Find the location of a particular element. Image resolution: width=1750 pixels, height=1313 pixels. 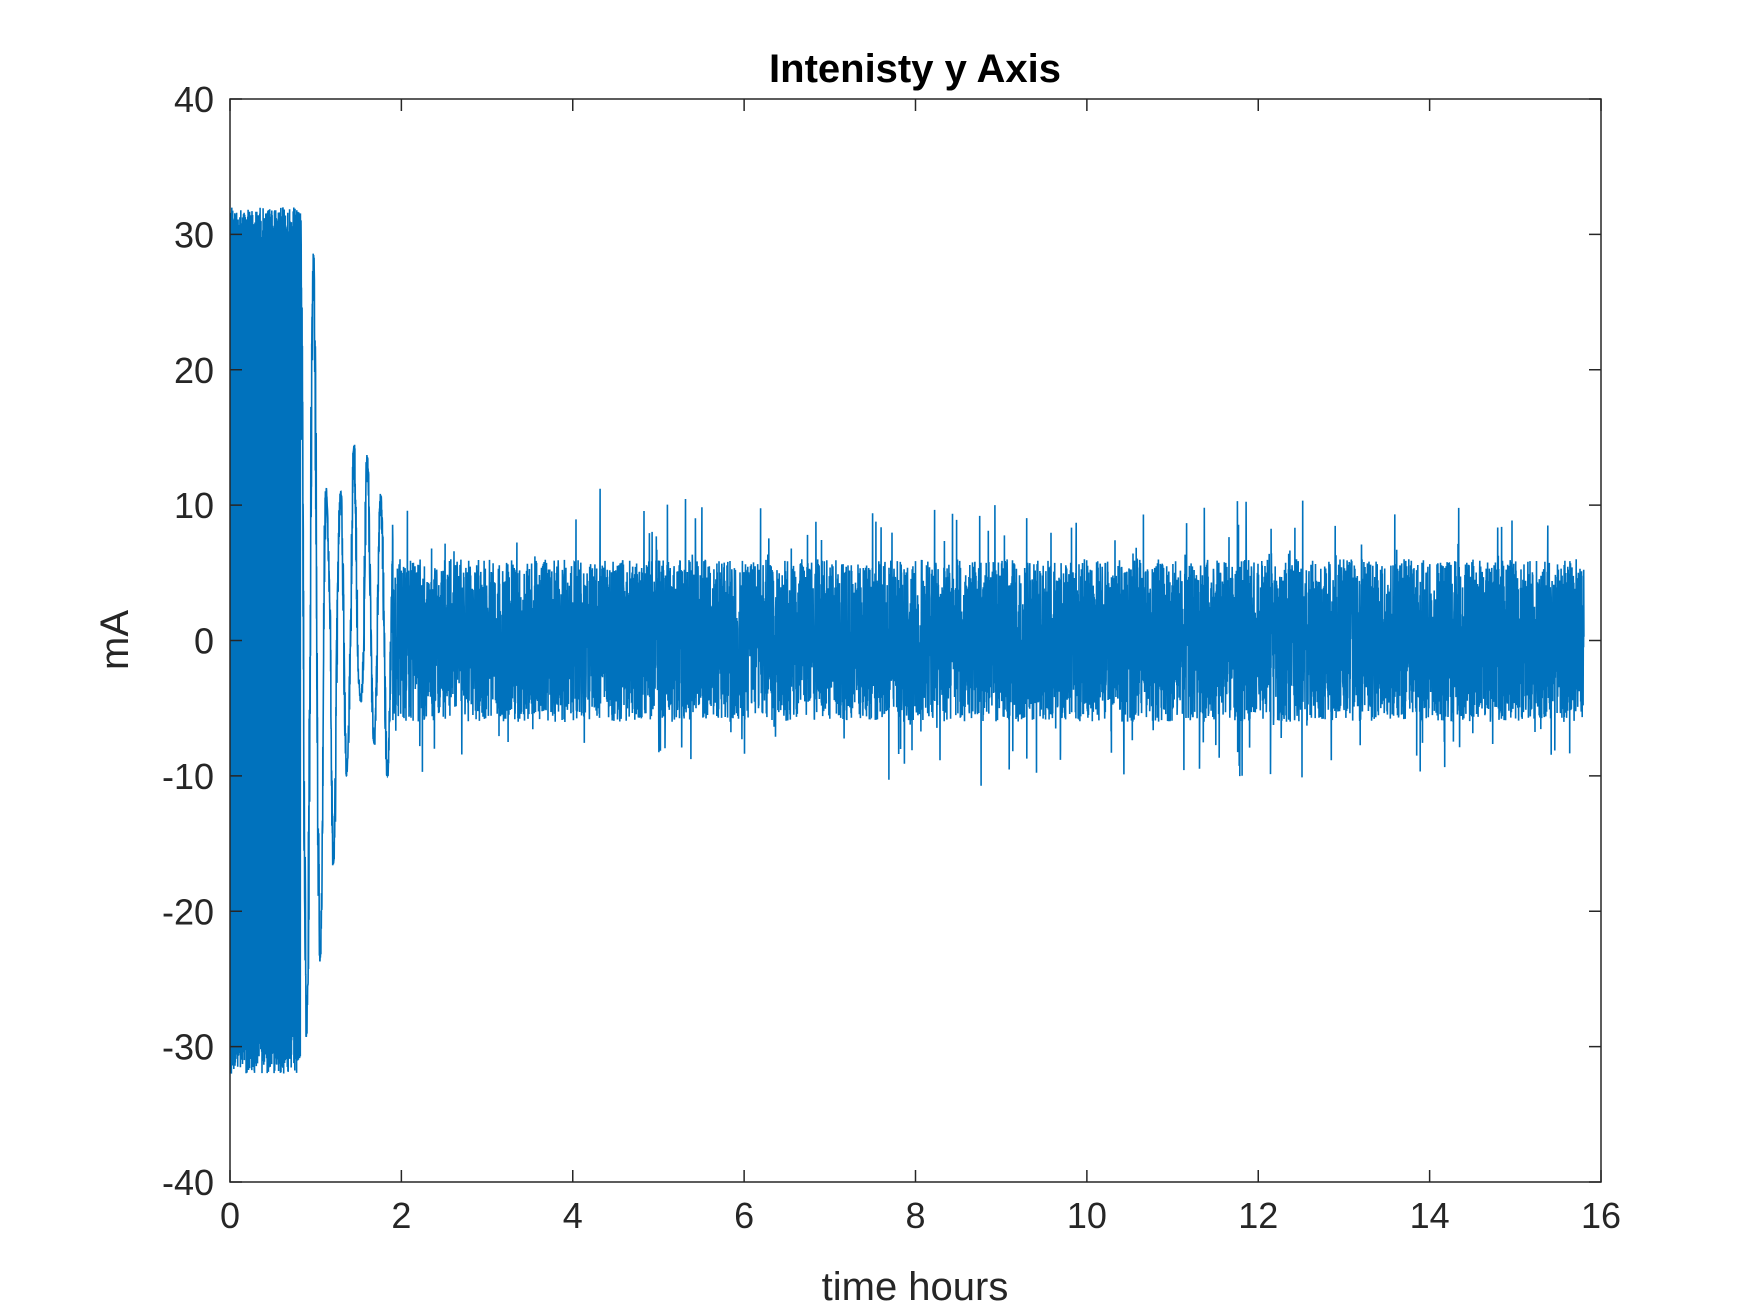

y-tick-label: 20 is located at coordinates (194, 370).